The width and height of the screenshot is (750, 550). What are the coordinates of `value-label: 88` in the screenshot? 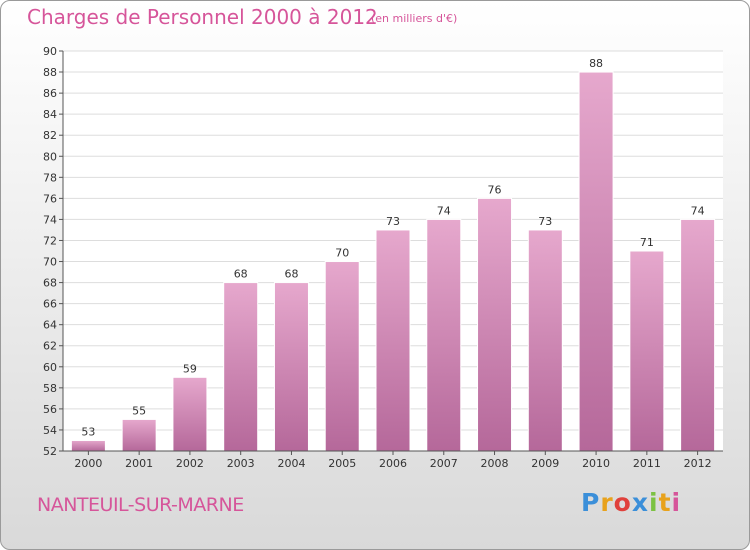 It's located at (596, 63).